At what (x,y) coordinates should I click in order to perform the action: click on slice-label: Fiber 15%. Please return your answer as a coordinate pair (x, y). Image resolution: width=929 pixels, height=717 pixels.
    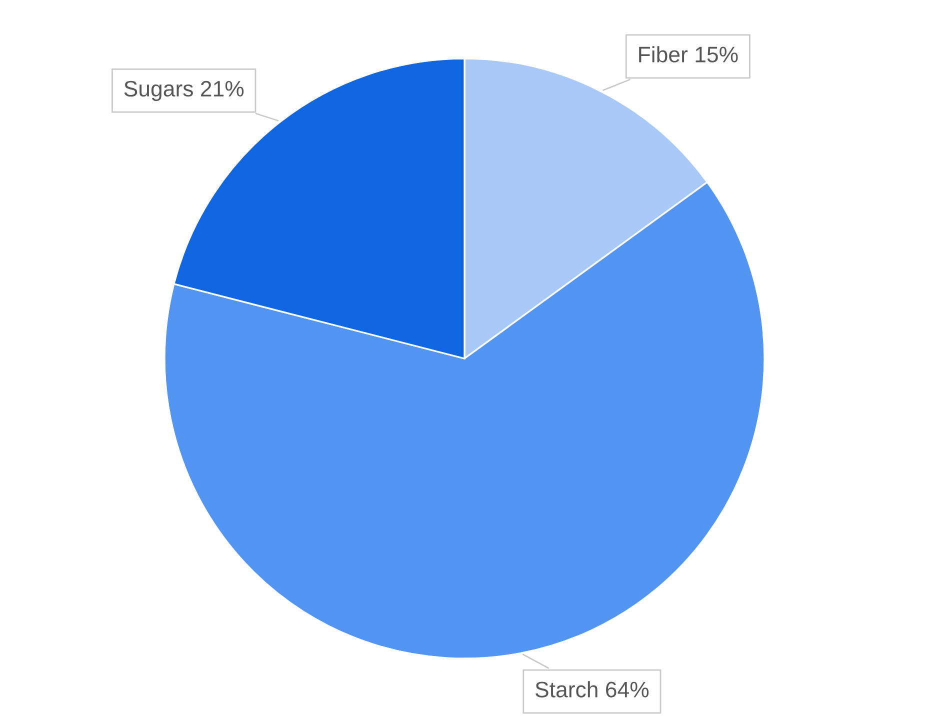
    Looking at the image, I should click on (688, 54).